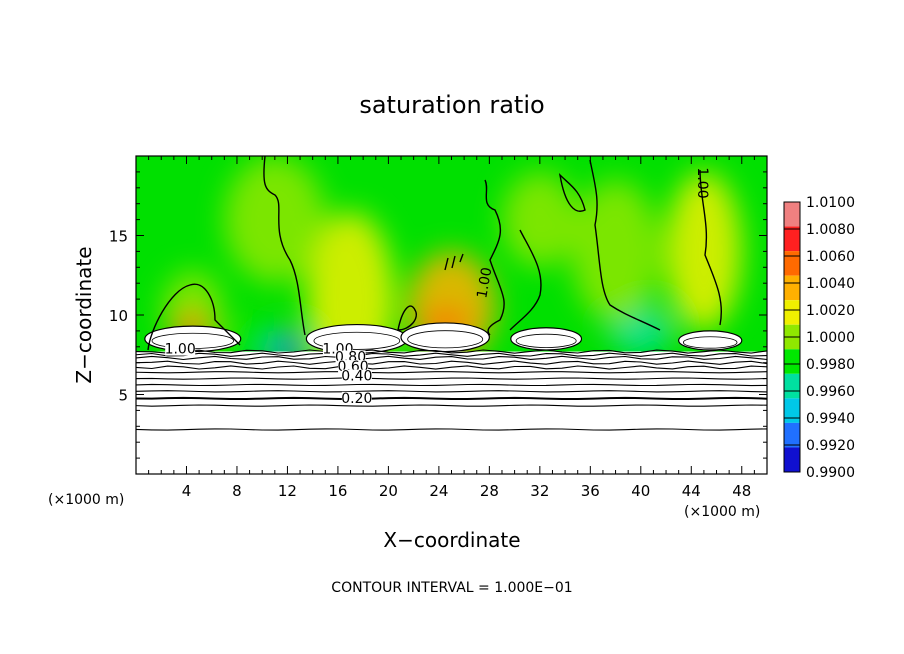 The image size is (904, 654). I want to click on colorbar-label: 0.9980, so click(830, 365).